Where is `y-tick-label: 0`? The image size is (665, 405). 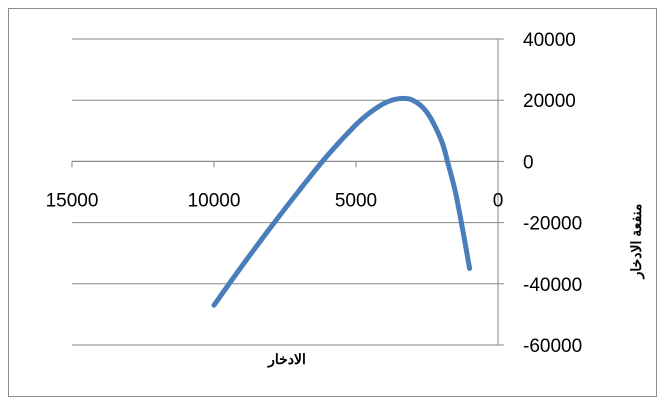 y-tick-label: 0 is located at coordinates (528, 162).